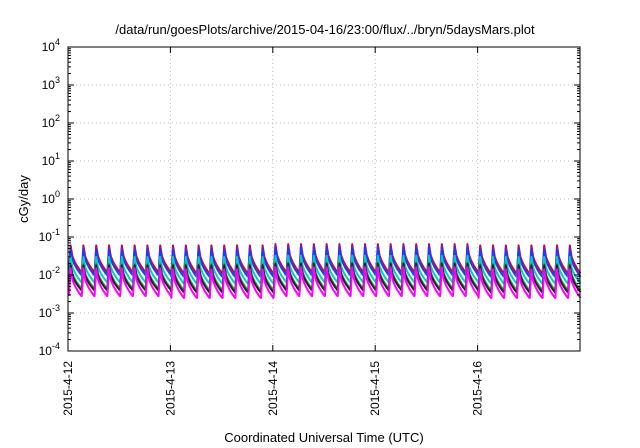 This screenshot has width=640, height=448. Describe the element at coordinates (51, 159) in the screenshot. I see `y-tick-label: 10¹` at that location.